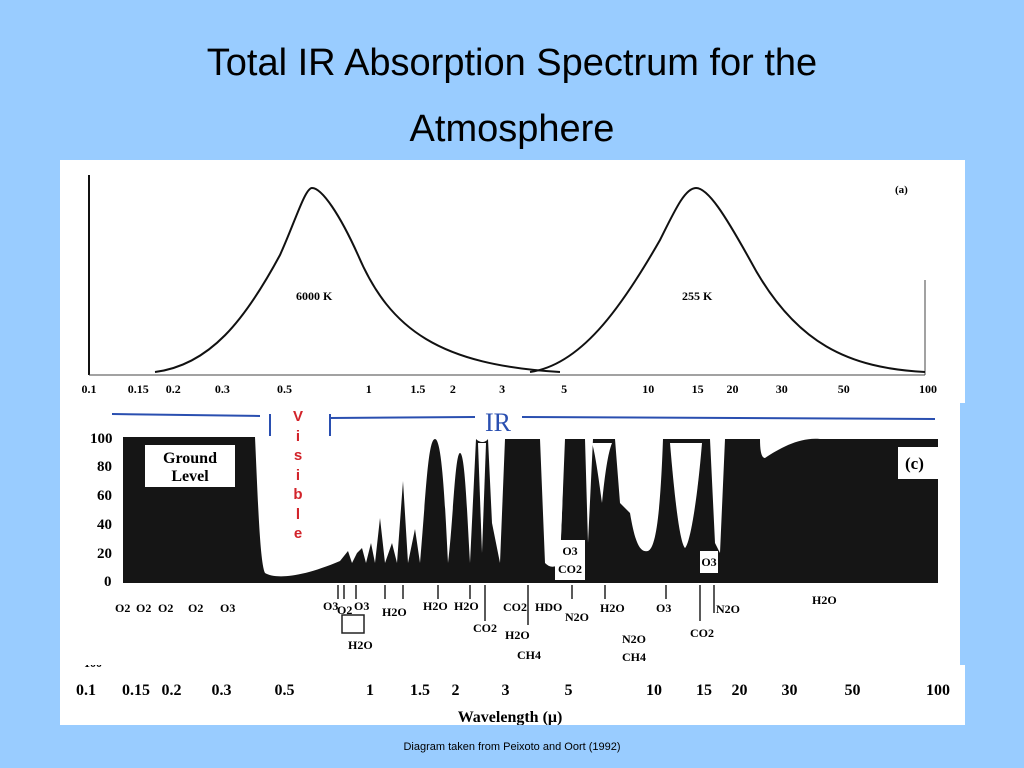 The height and width of the screenshot is (768, 1024). What do you see at coordinates (298, 455) in the screenshot?
I see `visible-letter-s: s` at bounding box center [298, 455].